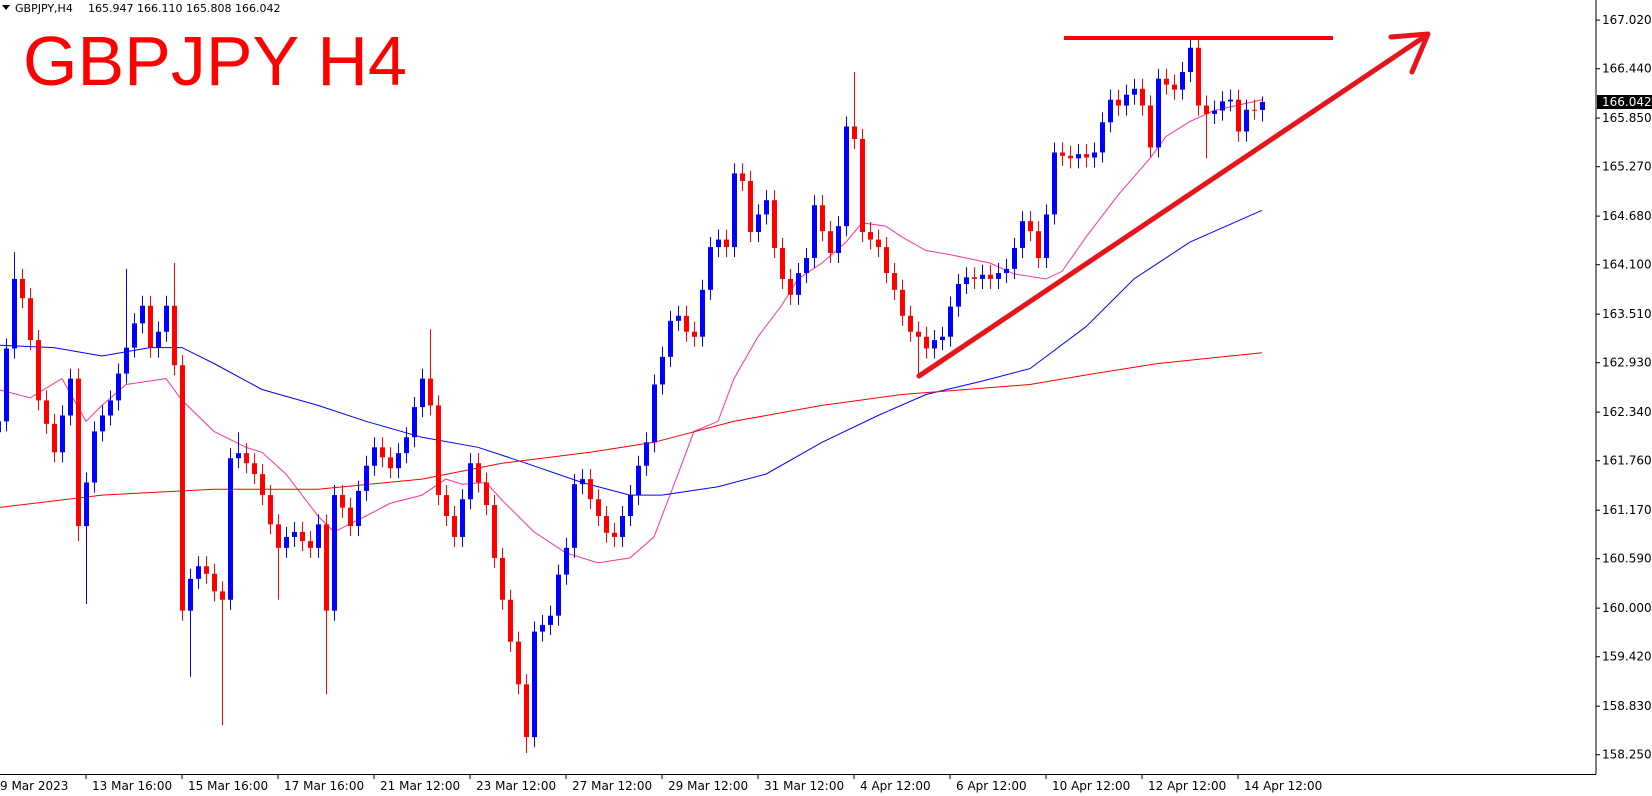 Image resolution: width=1652 pixels, height=796 pixels. What do you see at coordinates (215, 61) in the screenshot?
I see `chart-title: GBPJPY H4` at bounding box center [215, 61].